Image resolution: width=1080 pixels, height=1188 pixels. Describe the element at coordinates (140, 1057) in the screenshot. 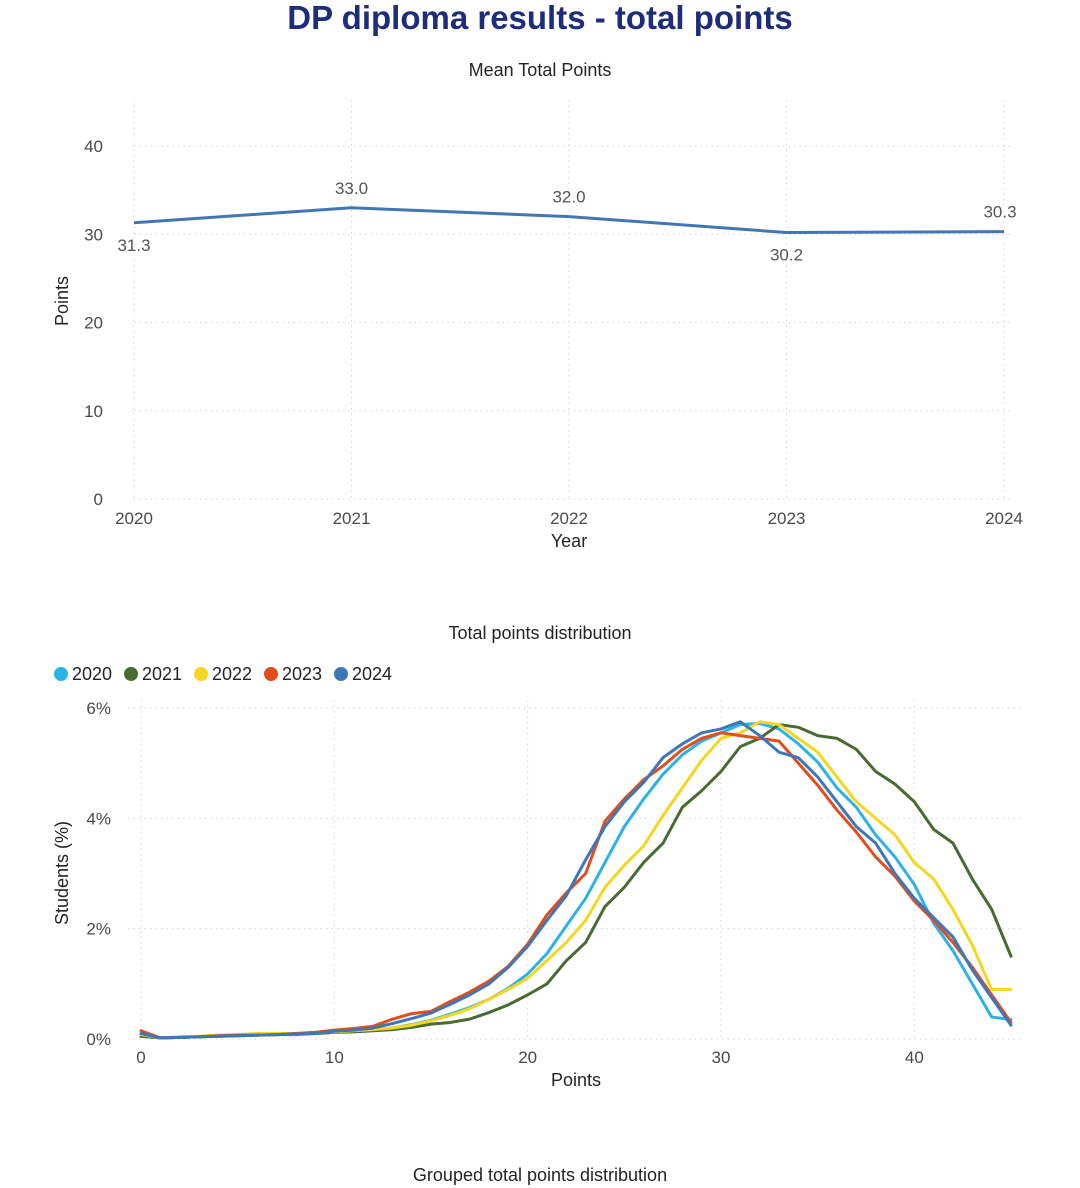

I see `x-tick-label: 0` at that location.